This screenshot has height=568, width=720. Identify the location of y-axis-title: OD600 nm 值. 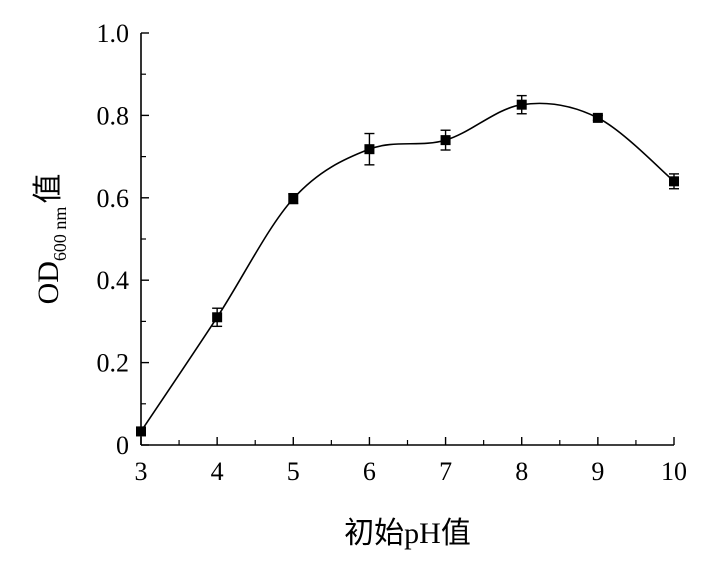
(51, 239).